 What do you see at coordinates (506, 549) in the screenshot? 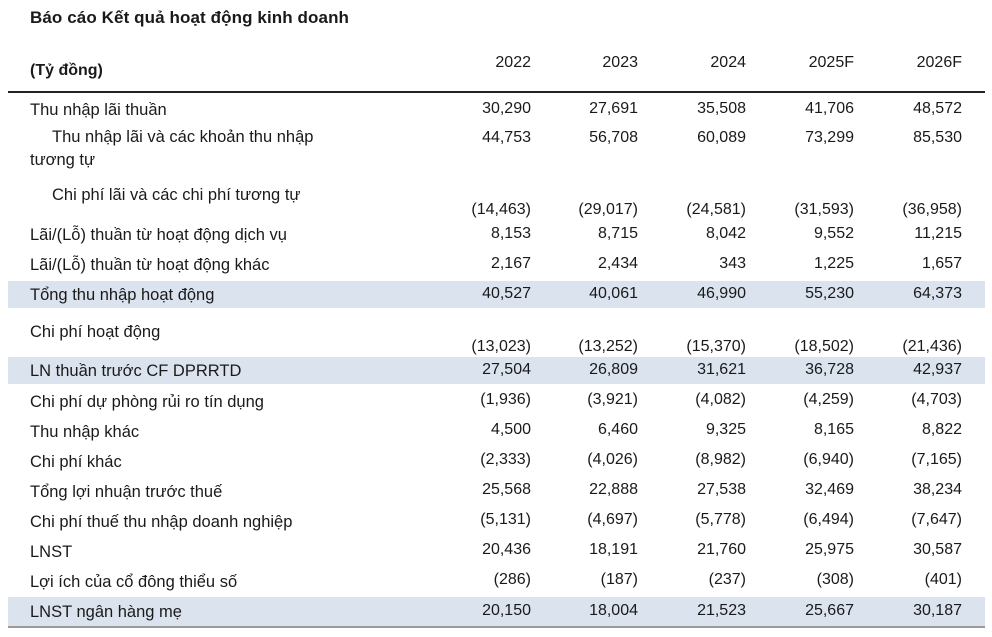
I see `row-value: 20,436` at bounding box center [506, 549].